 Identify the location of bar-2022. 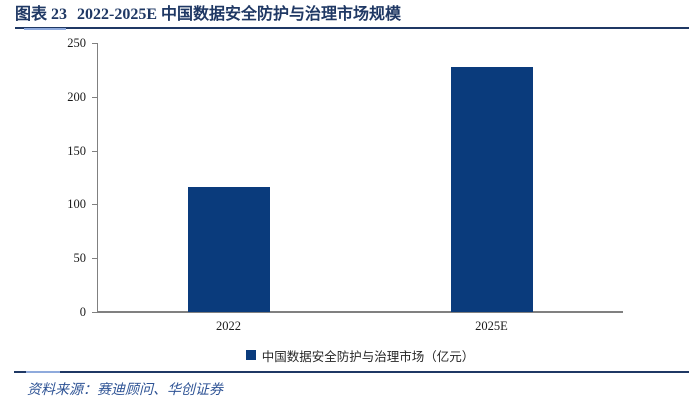
(228, 249).